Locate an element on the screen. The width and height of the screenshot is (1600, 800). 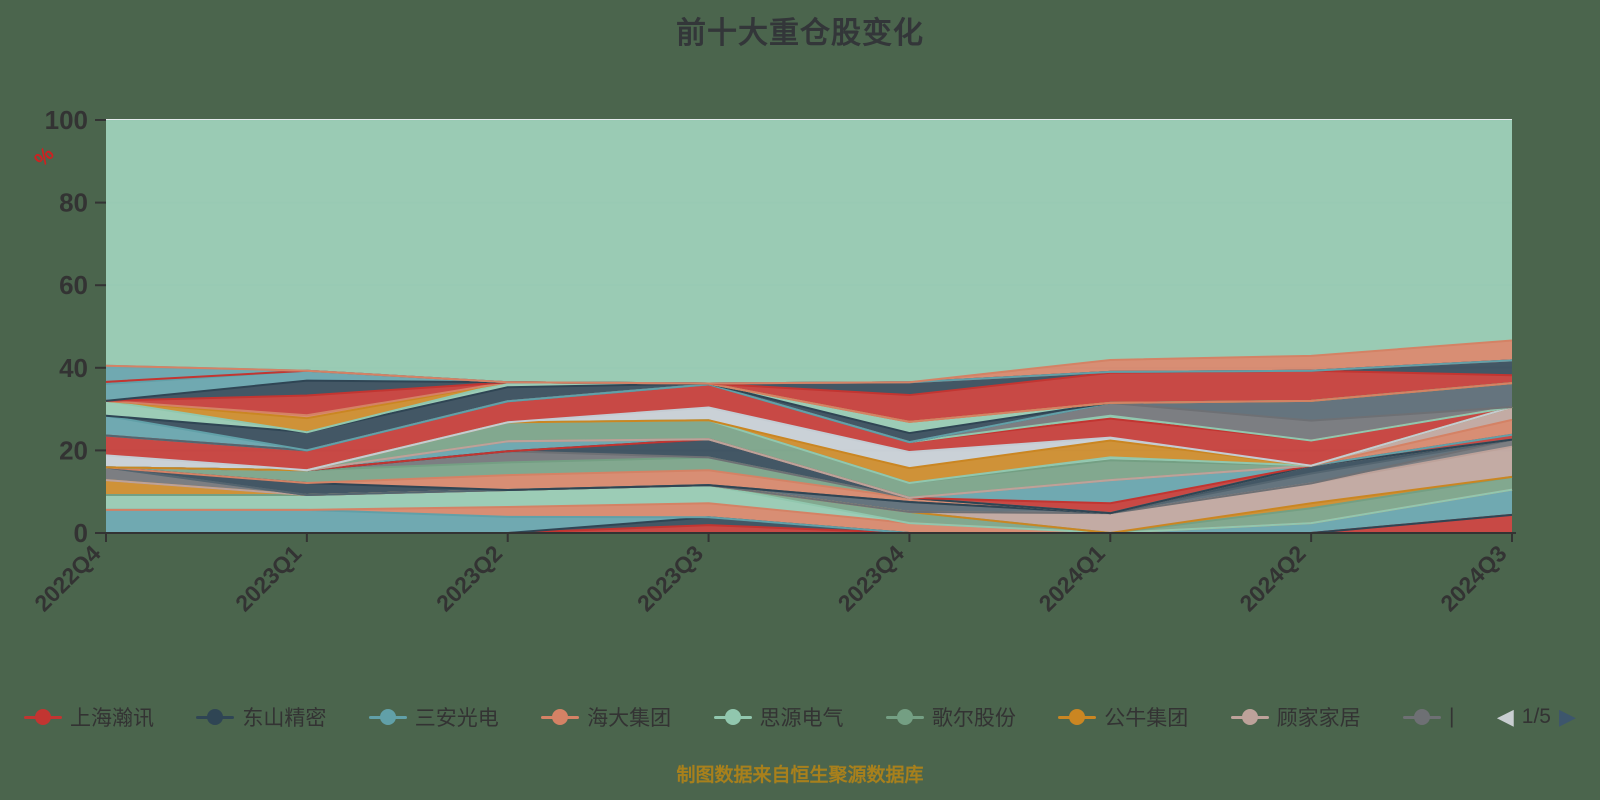
legend-label: 思源电气 is located at coordinates (801, 718).